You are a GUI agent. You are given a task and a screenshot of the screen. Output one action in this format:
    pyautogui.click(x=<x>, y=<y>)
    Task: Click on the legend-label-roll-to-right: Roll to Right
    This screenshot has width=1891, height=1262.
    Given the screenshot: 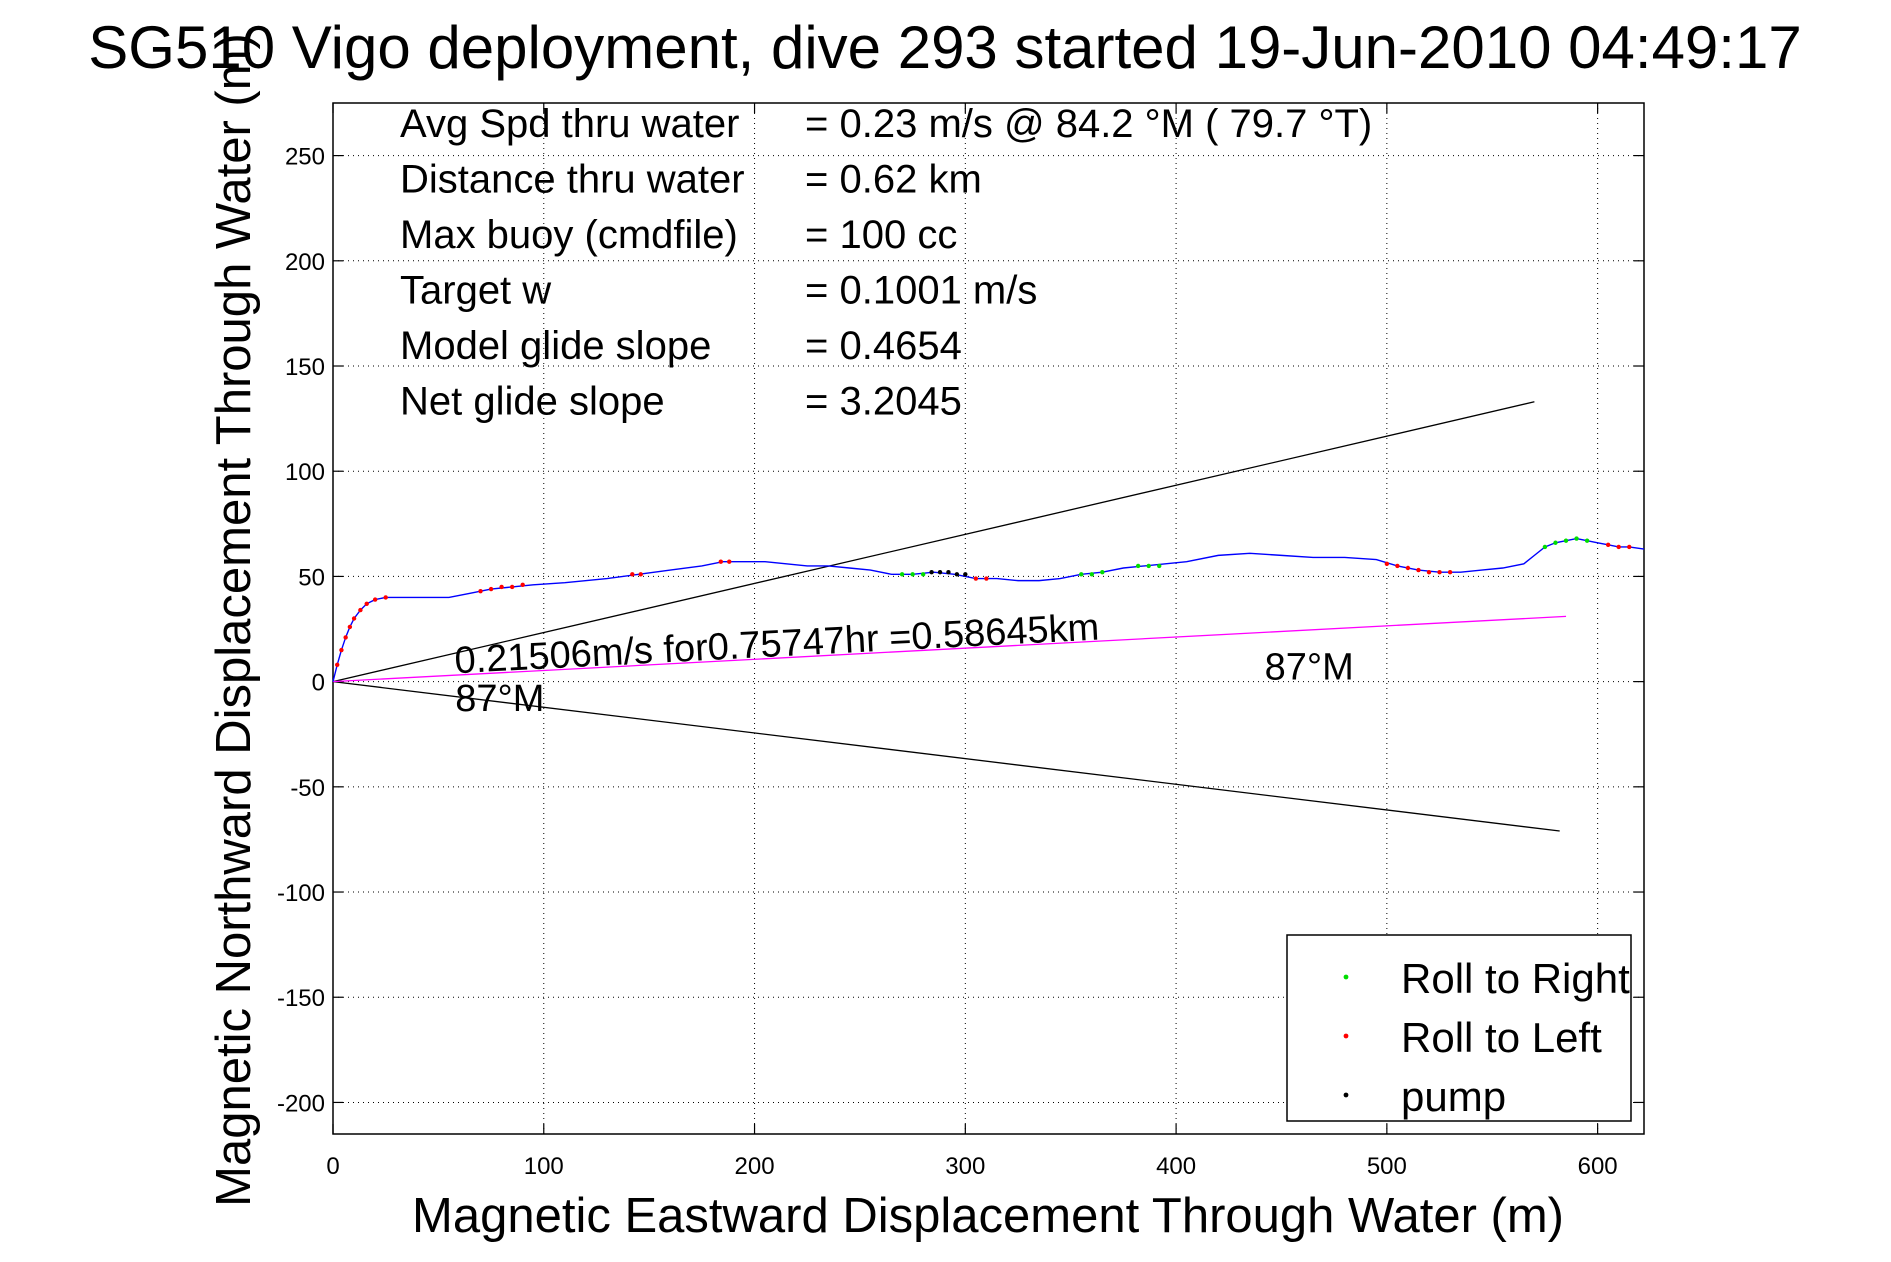 What is the action you would take?
    pyautogui.click(x=1515, y=978)
    